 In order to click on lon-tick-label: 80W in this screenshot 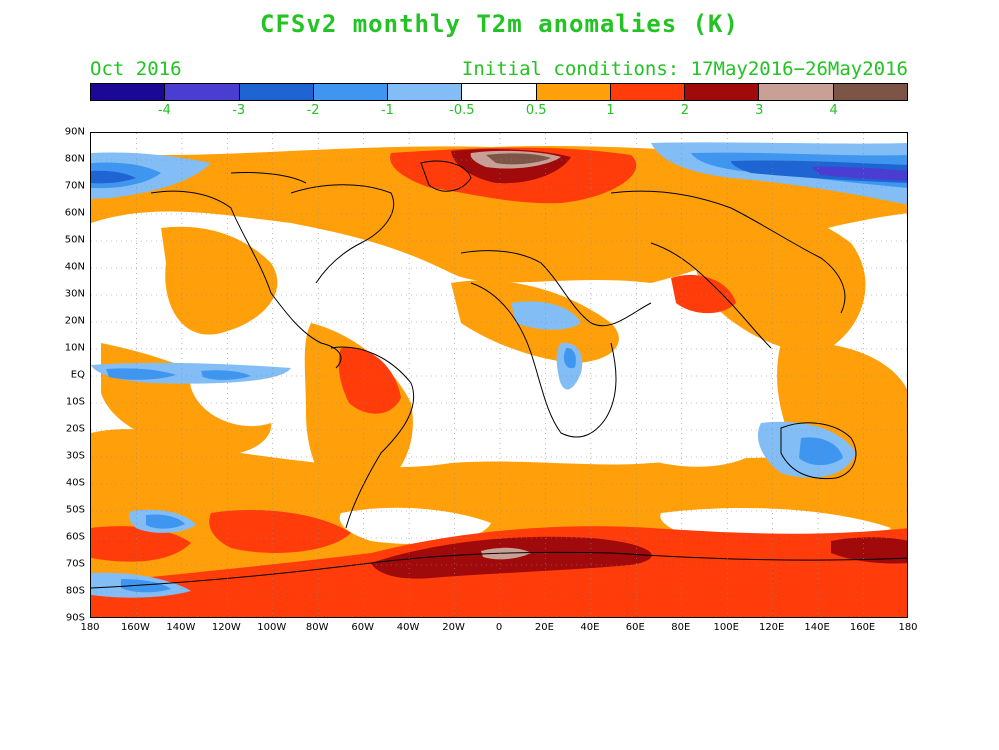, I will do `click(317, 627)`.